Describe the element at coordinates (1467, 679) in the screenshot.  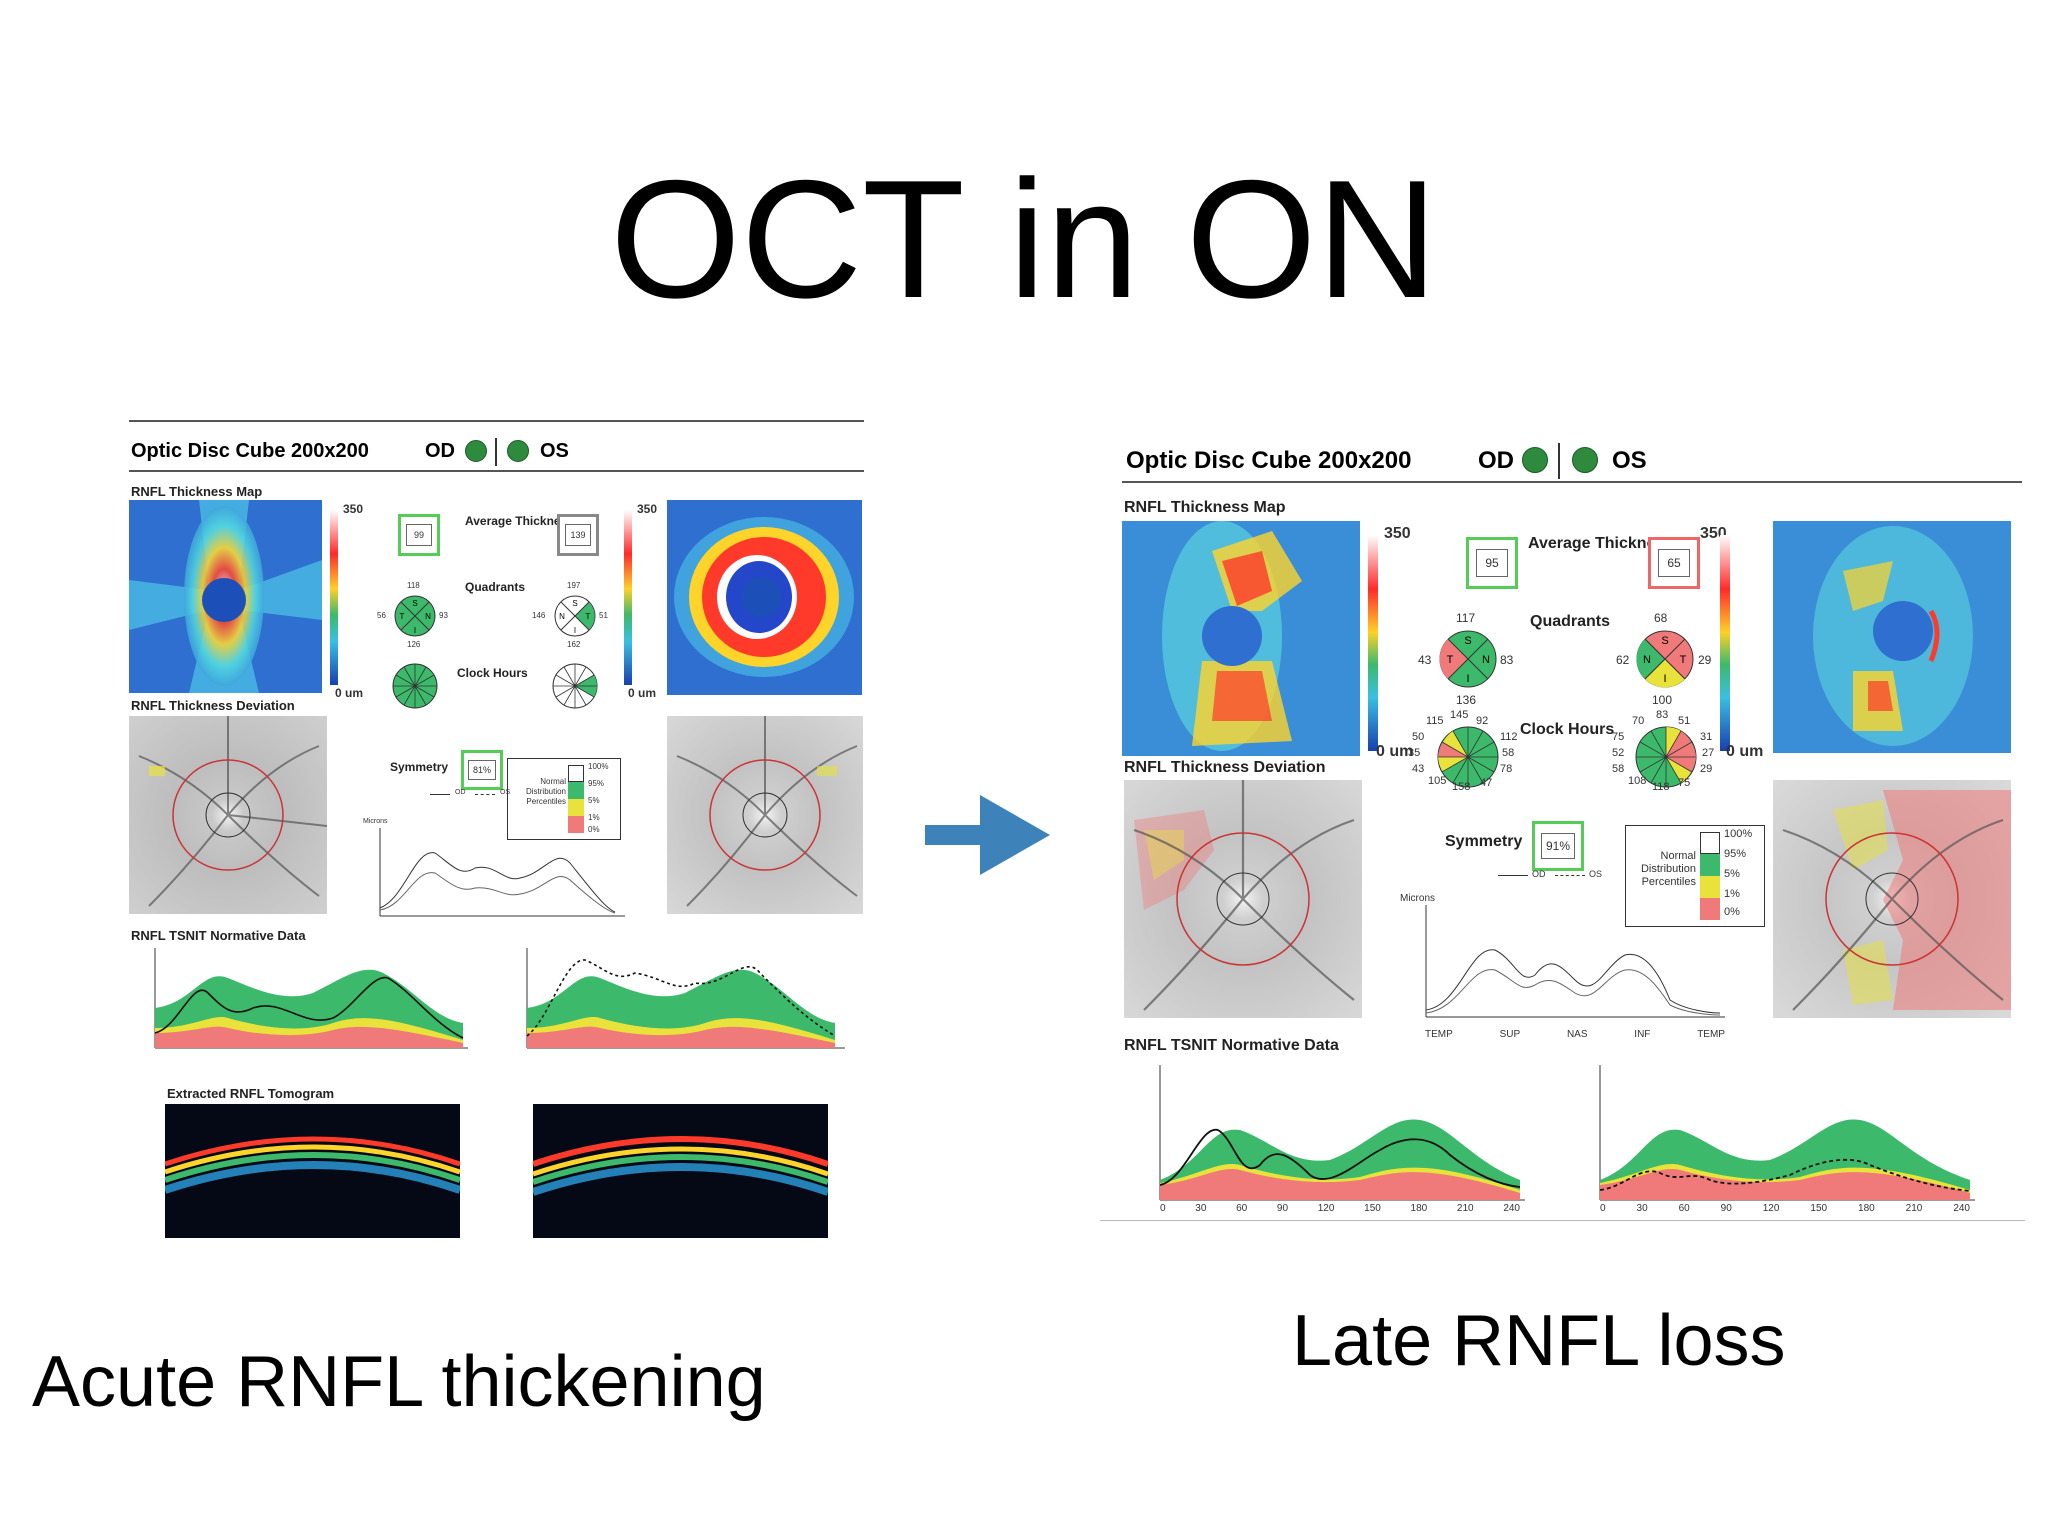
I see `svg-text: I` at that location.